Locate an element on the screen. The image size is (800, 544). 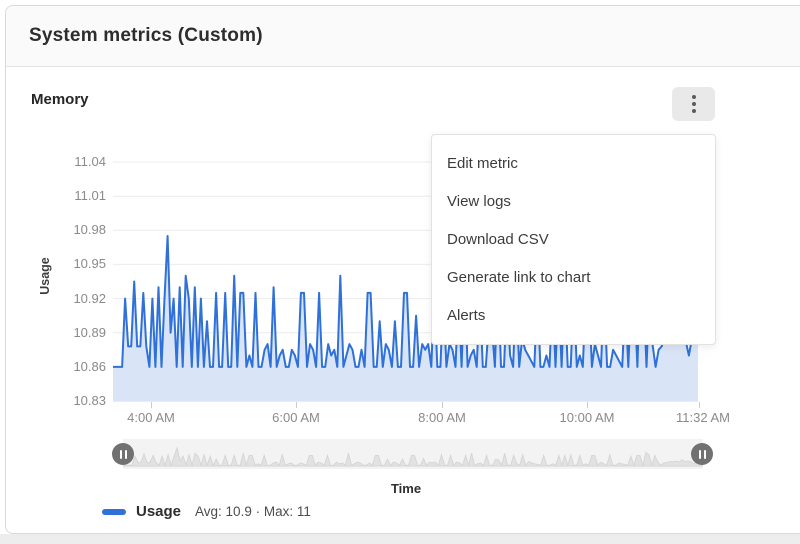
brush-handle-right is located at coordinates (702, 454).